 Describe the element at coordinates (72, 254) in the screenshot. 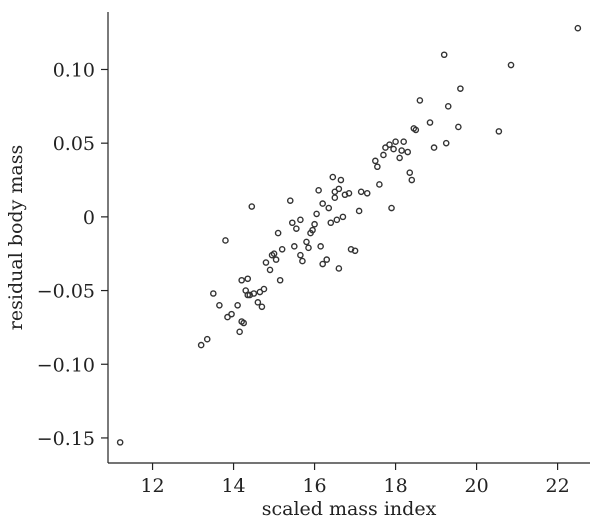

I see `y-axis-ticks: 0.10 0.05 0 −0.05 −0.10 −0.15` at that location.